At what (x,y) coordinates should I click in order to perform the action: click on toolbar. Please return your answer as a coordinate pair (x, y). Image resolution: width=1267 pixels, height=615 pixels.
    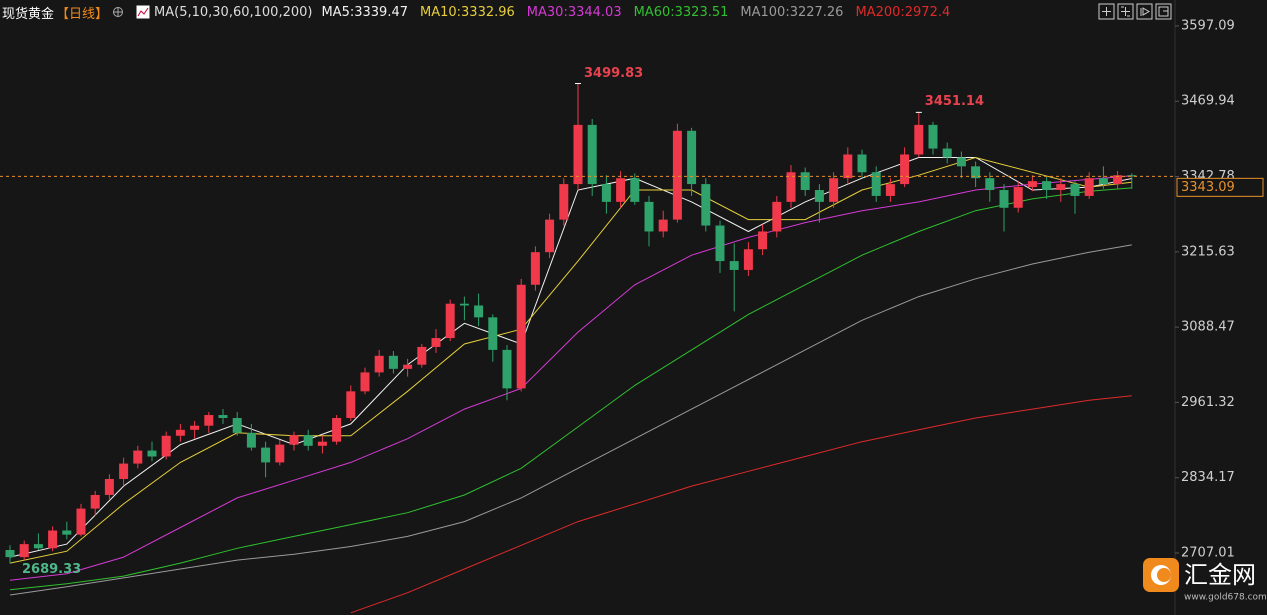
    Looking at the image, I should click on (1135, 11).